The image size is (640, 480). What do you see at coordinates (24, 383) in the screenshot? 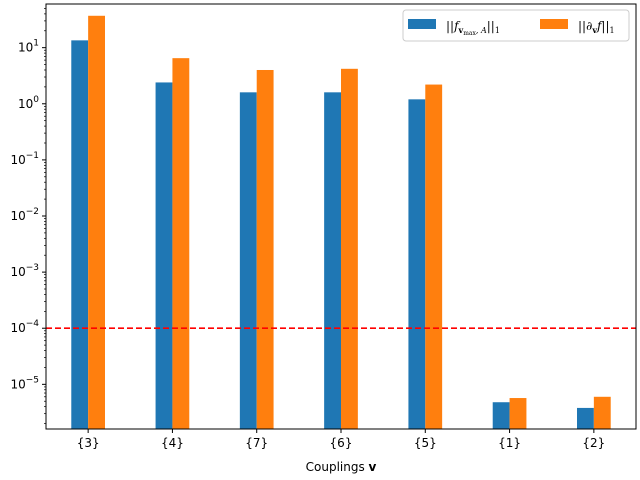
I see `y-tick-label: 10⁻⁵` at bounding box center [24, 383].